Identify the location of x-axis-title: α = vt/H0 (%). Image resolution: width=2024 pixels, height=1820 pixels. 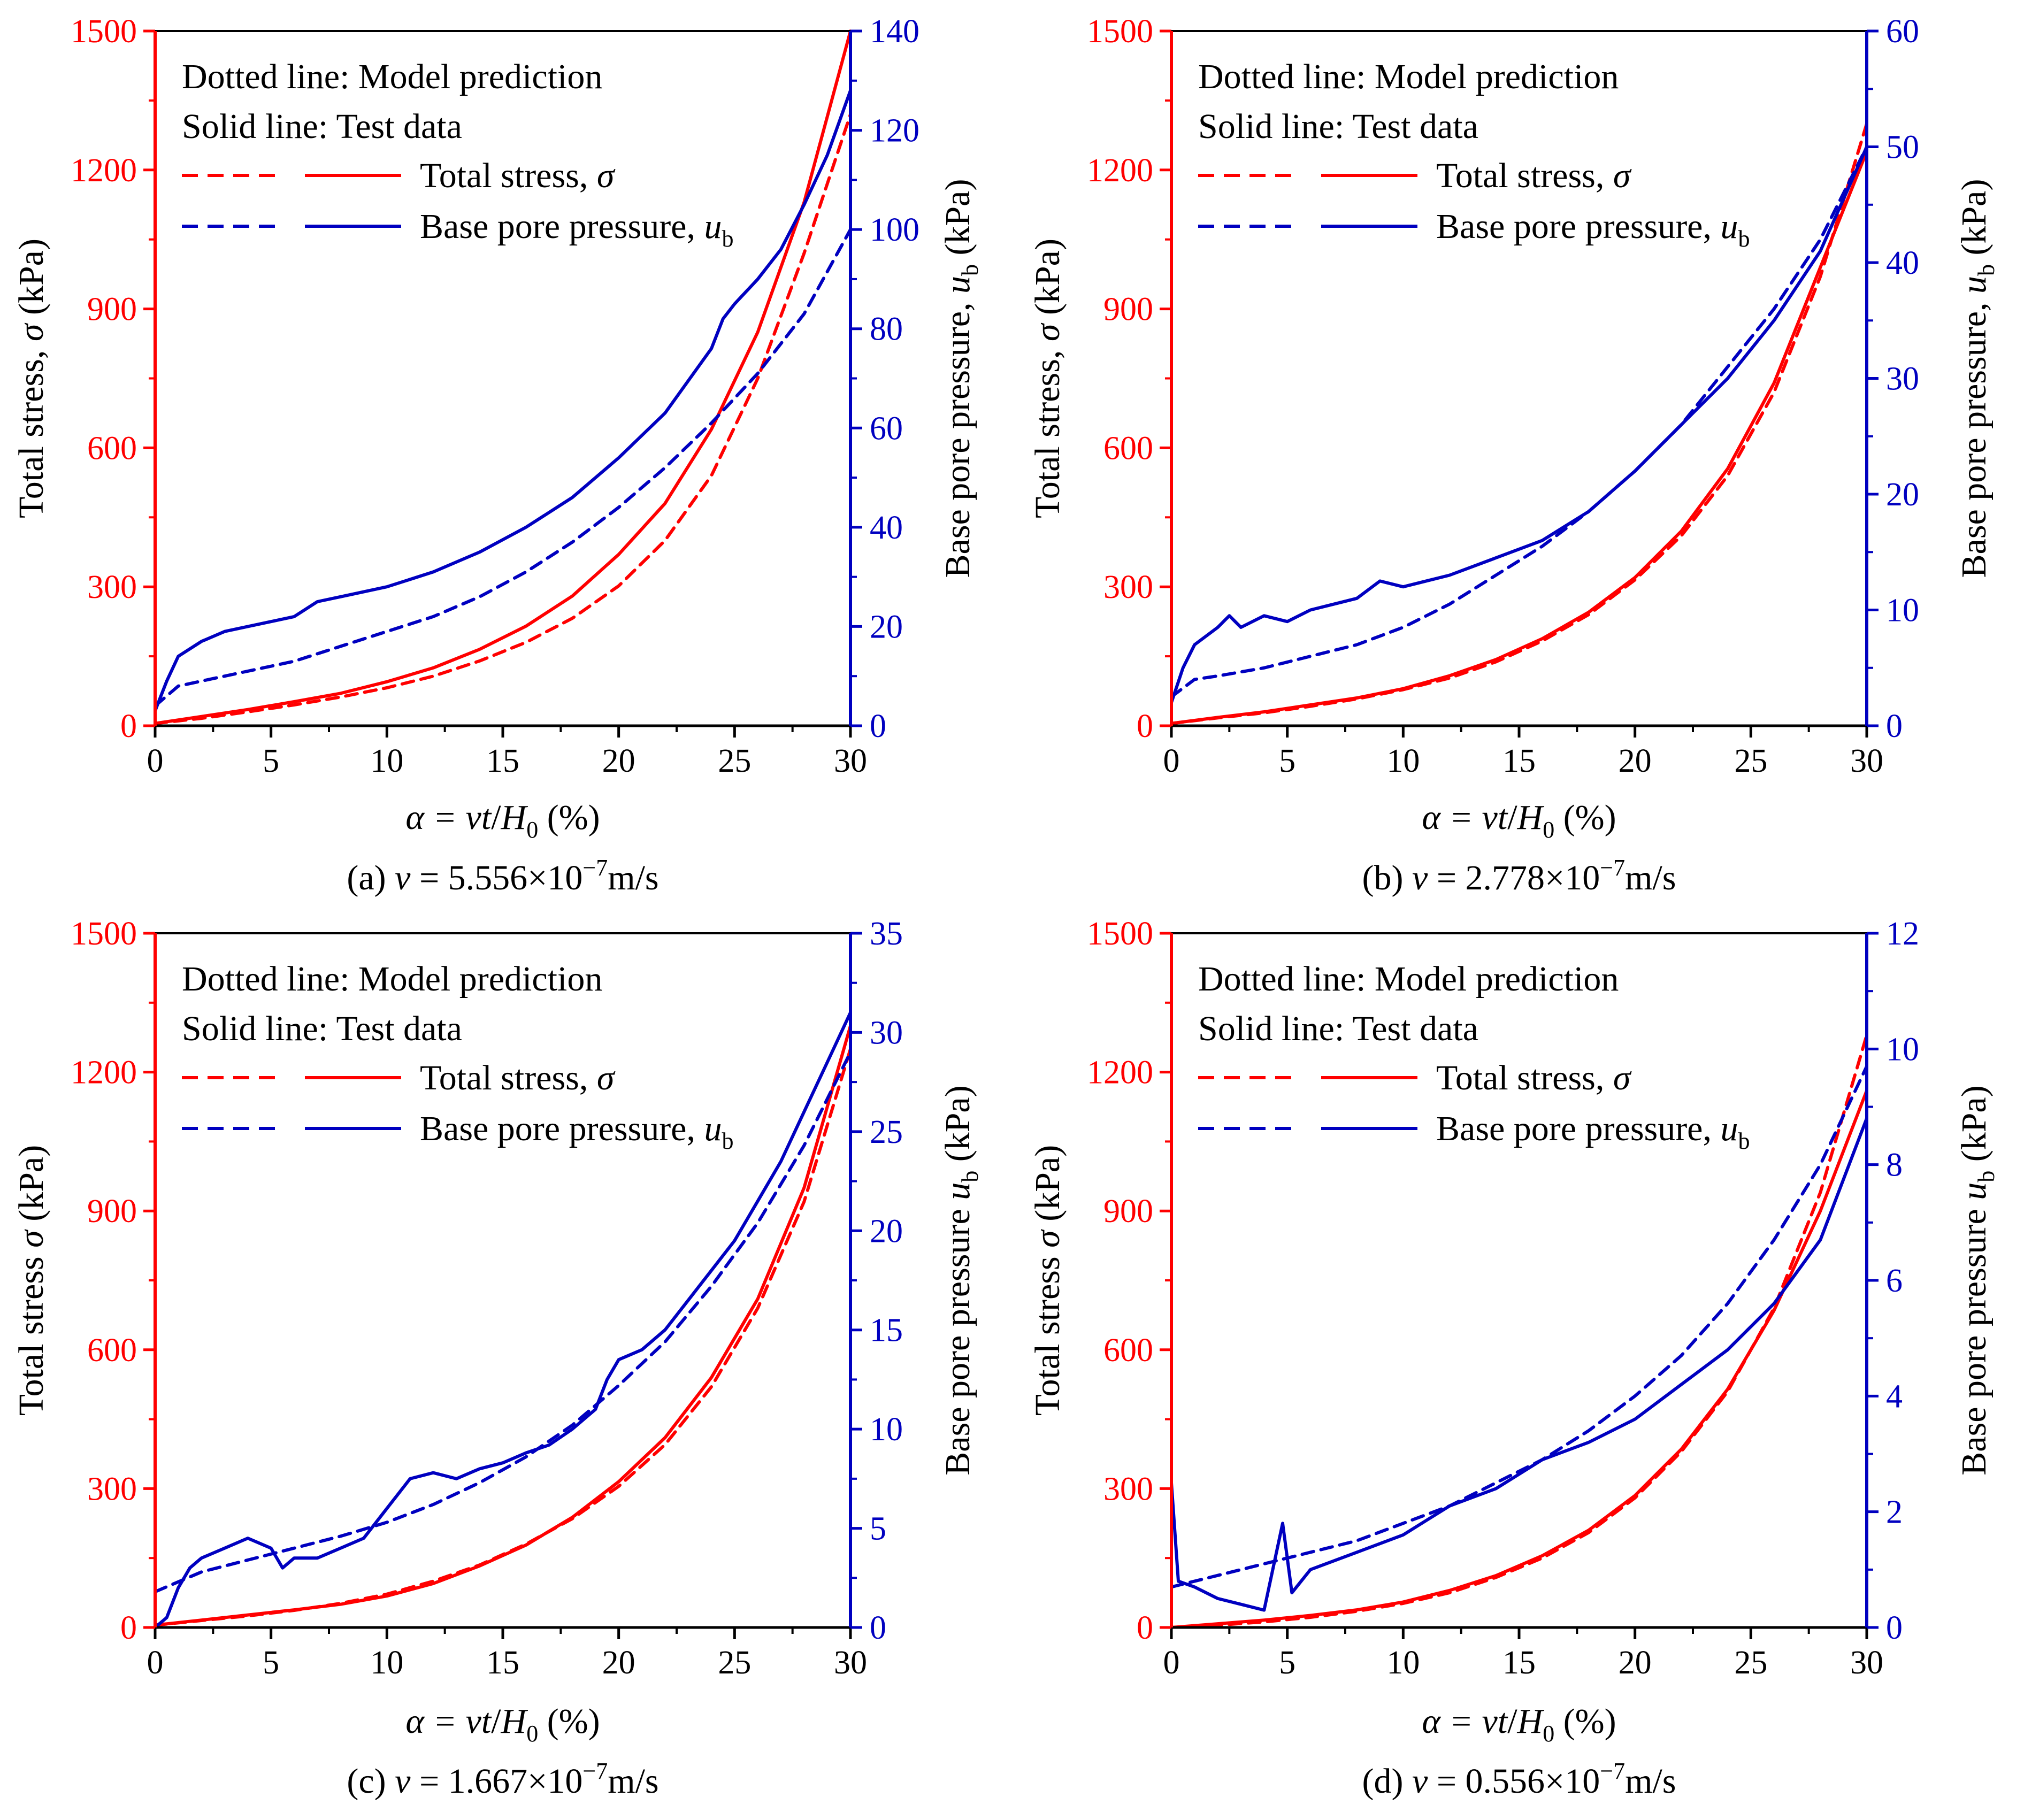
(1519, 821).